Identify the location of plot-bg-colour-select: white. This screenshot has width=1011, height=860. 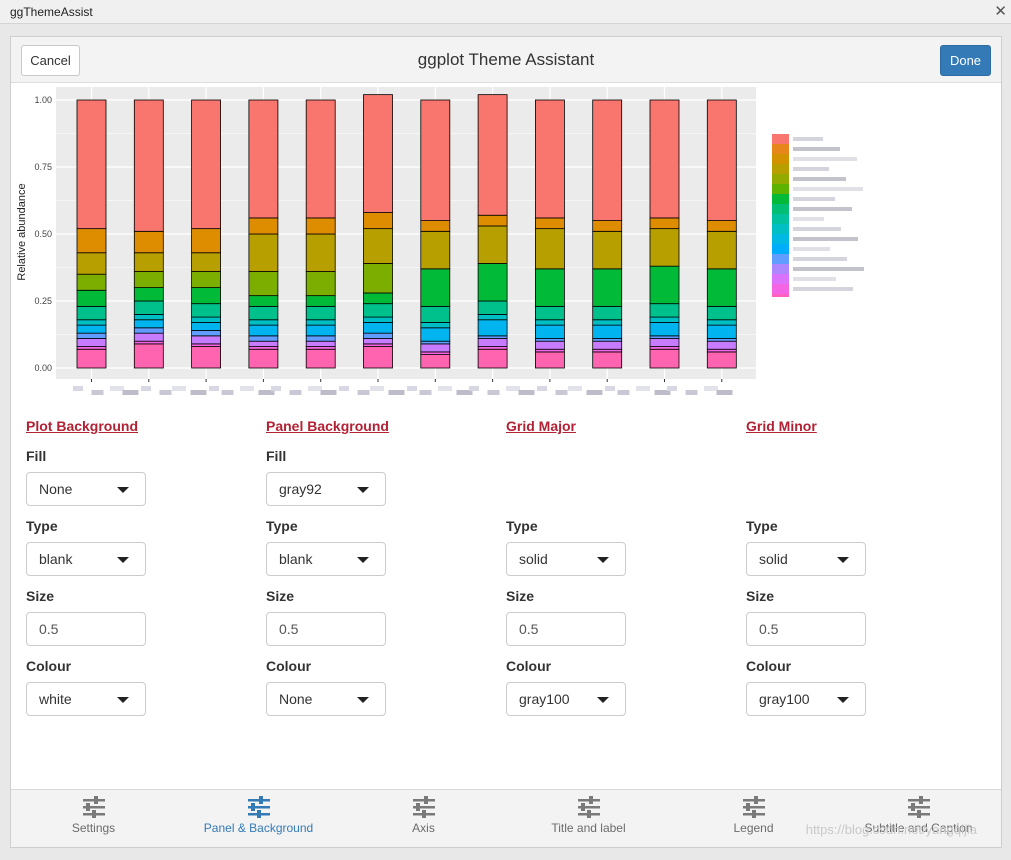
(86, 699).